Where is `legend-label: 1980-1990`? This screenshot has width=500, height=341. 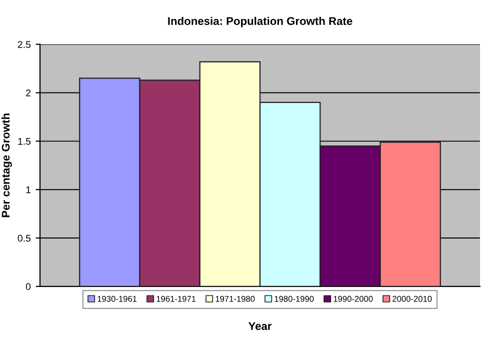
legend-label: 1980-1990 is located at coordinates (294, 299).